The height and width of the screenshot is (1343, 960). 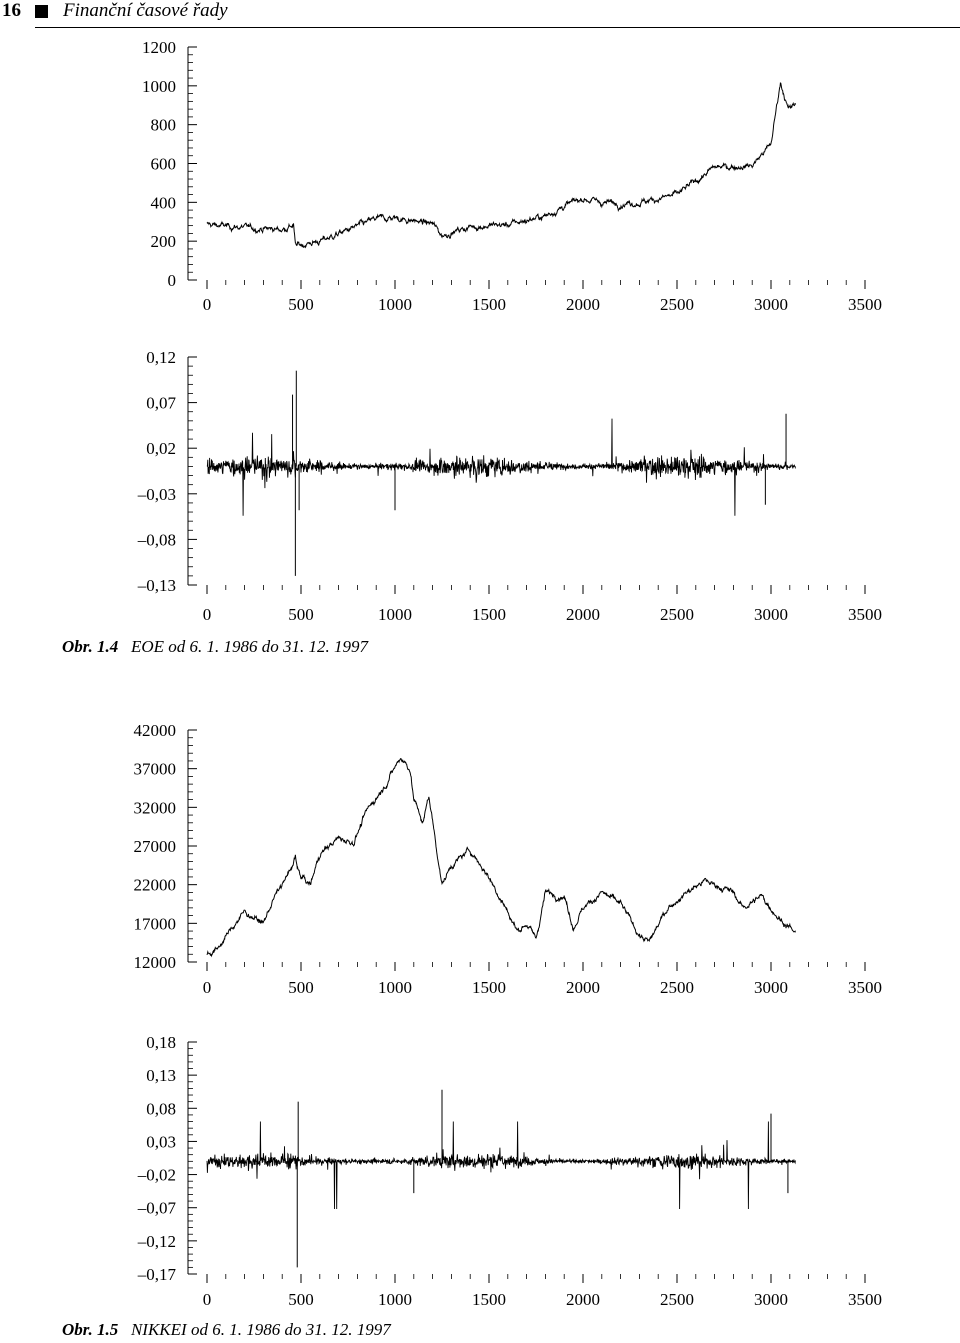 I want to click on y-tick-label: –0,17, so click(x=157, y=1274).